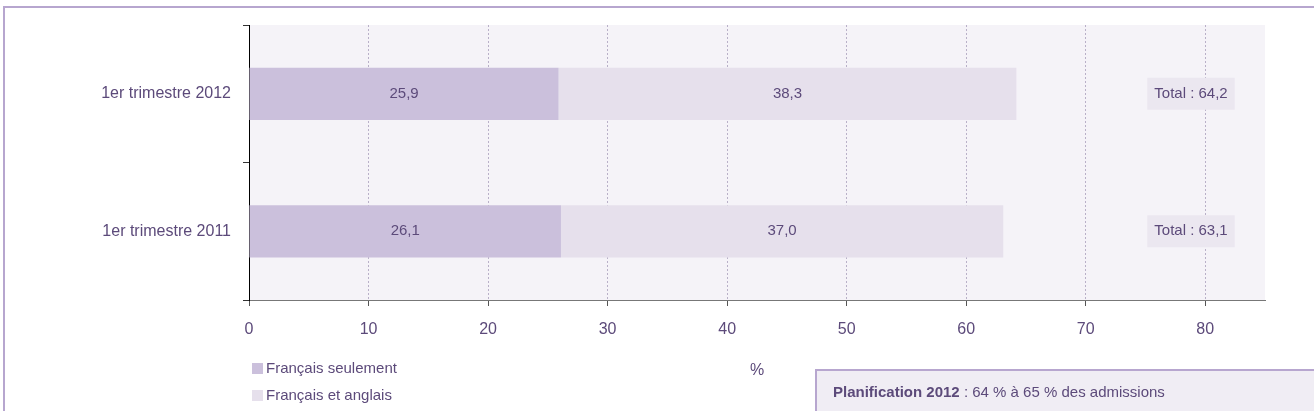  I want to click on x-tick-label: 70, so click(1085, 329).